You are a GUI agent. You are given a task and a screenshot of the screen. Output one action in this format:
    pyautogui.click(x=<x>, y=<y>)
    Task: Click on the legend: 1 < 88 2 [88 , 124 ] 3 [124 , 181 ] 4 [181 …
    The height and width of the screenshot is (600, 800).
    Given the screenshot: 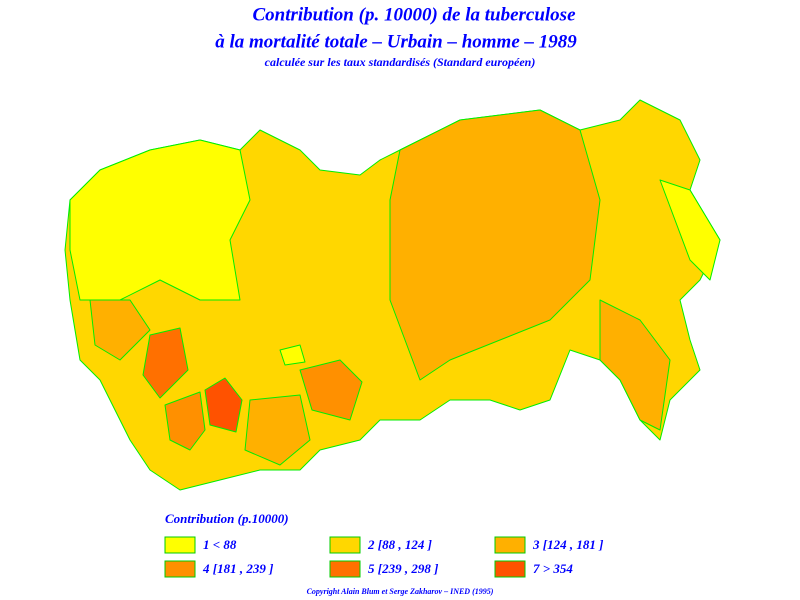 What is the action you would take?
    pyautogui.click(x=383, y=557)
    